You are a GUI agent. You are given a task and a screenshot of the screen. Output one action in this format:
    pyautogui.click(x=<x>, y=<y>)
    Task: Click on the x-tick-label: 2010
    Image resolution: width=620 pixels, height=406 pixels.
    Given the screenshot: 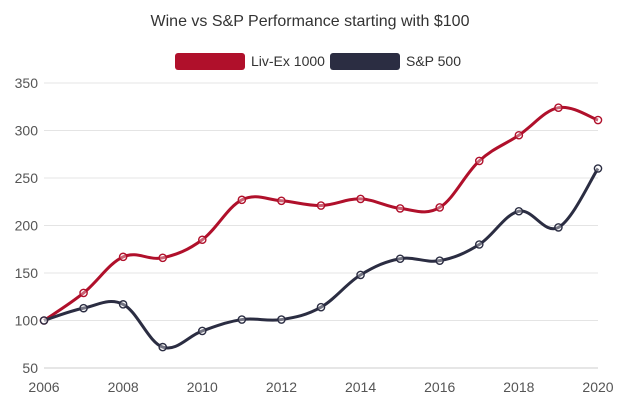 What is the action you would take?
    pyautogui.click(x=202, y=387)
    